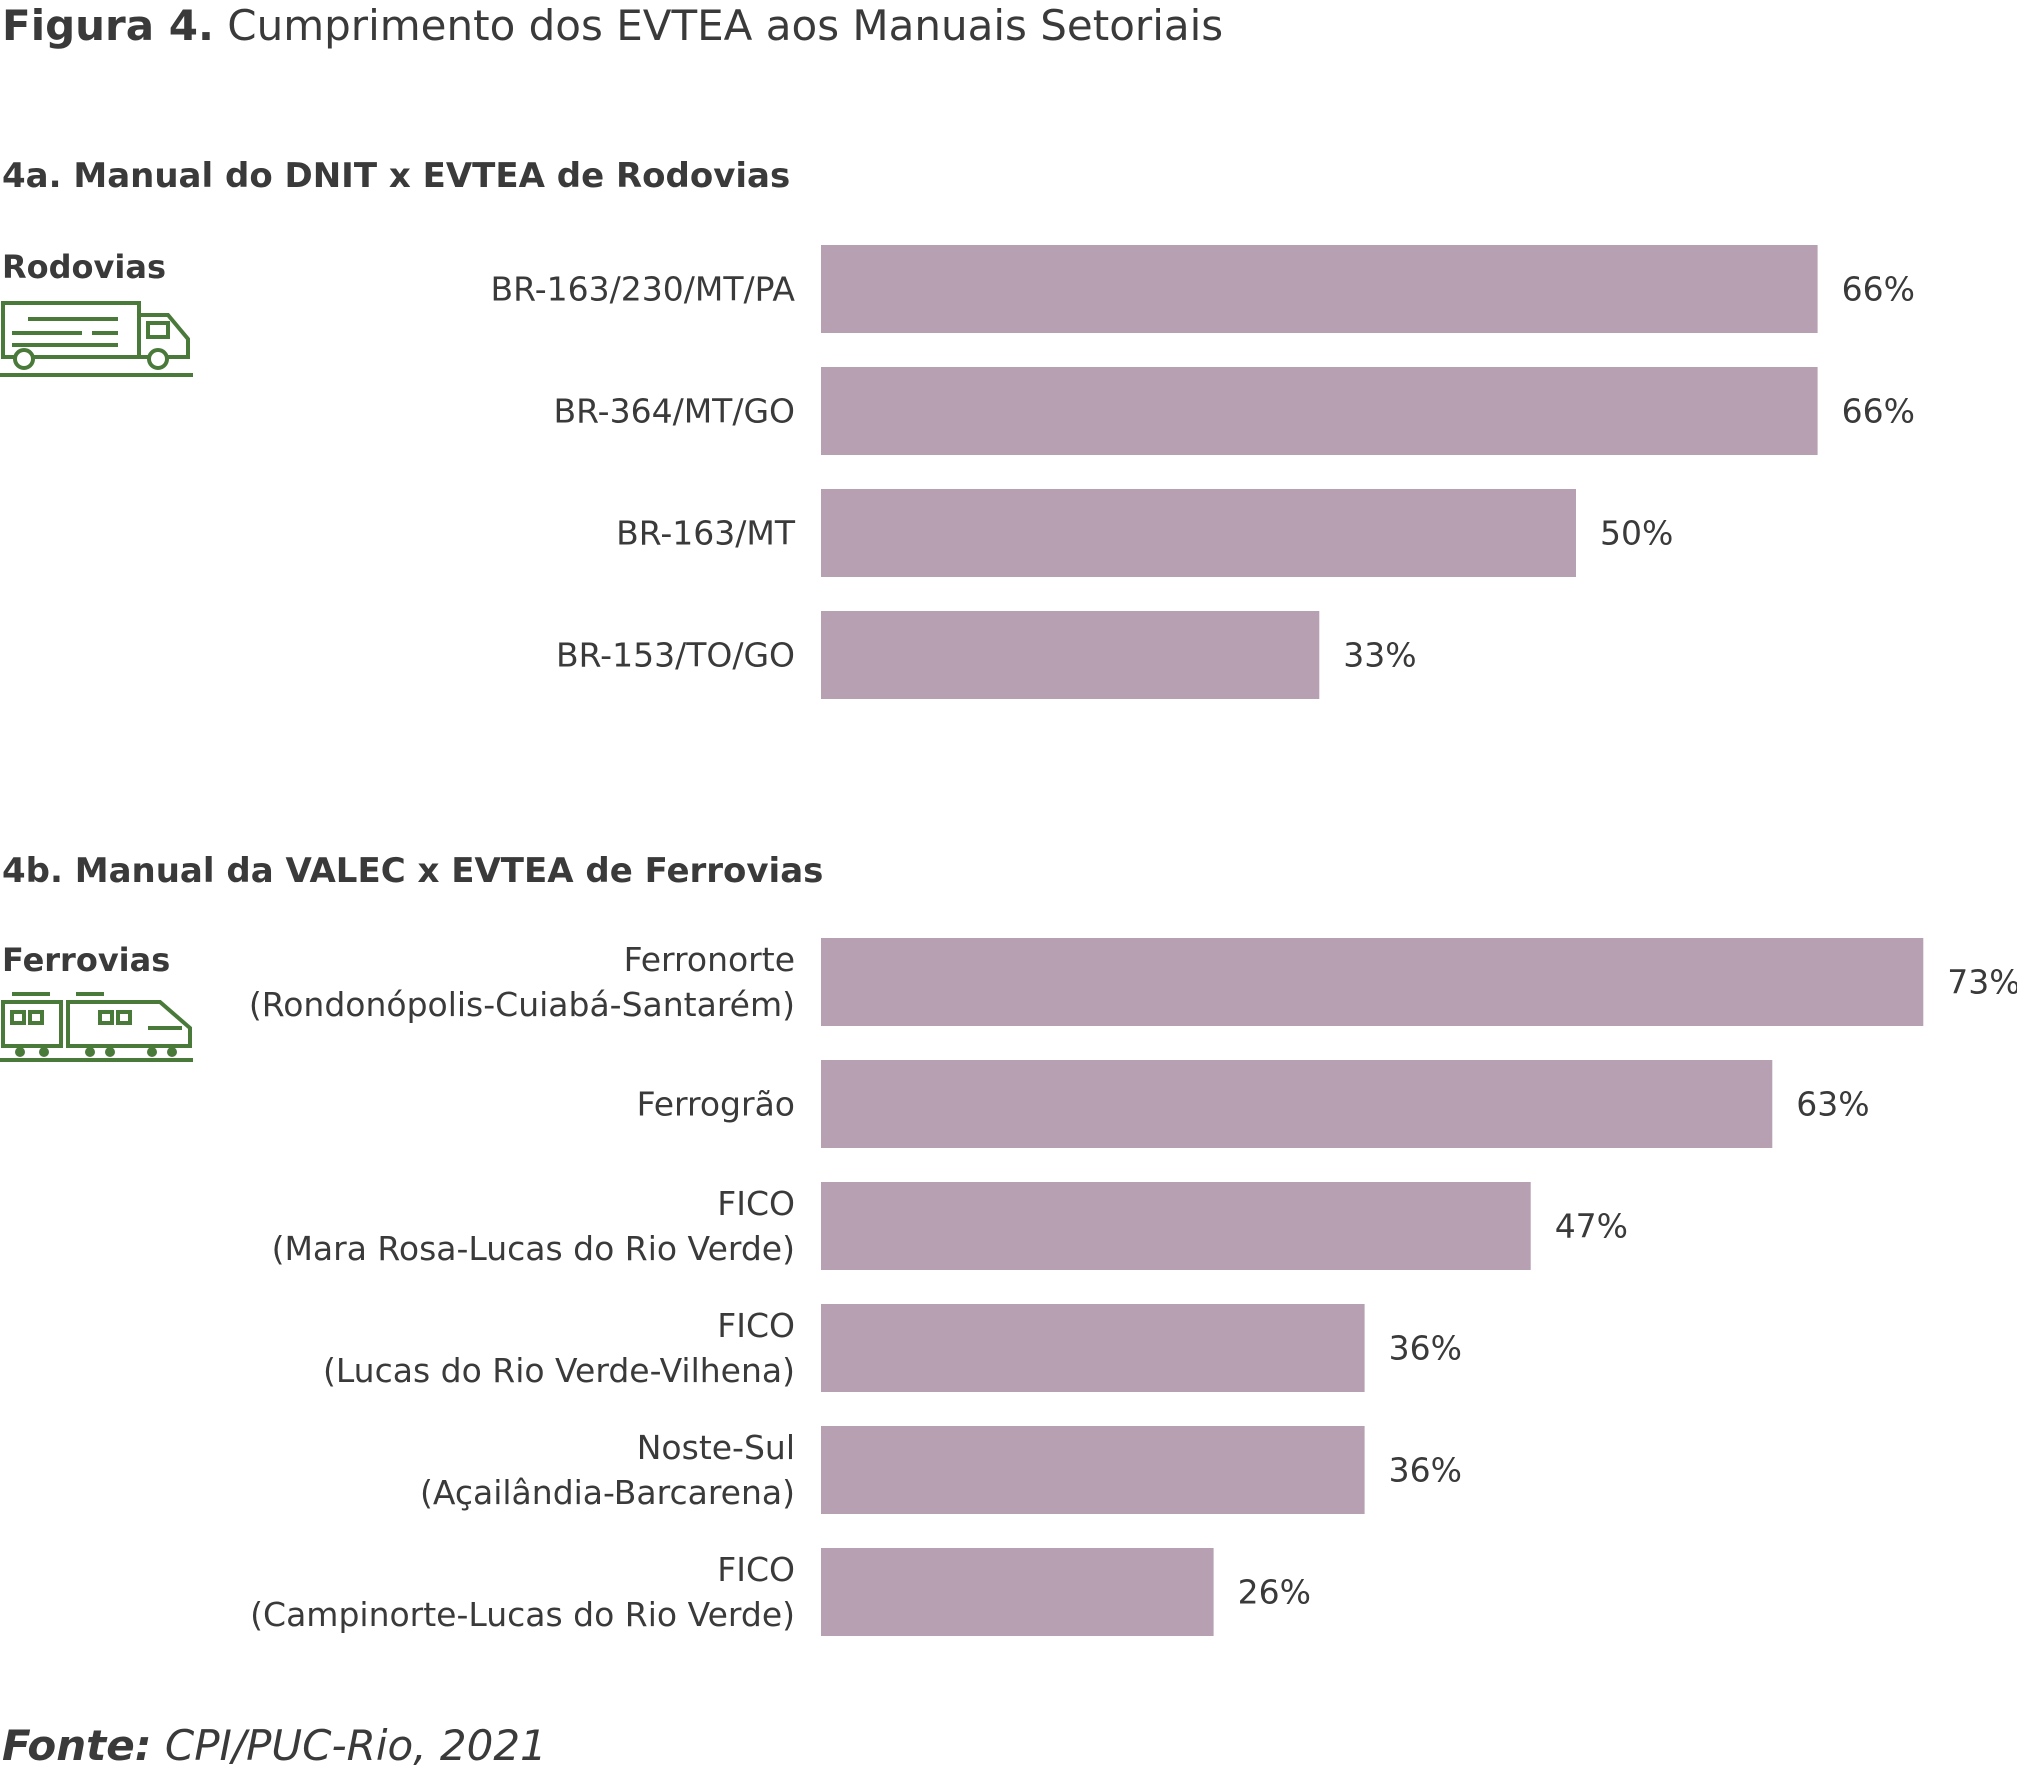  What do you see at coordinates (1878, 411) in the screenshot?
I see `rodovias-value-label-1: 66%` at bounding box center [1878, 411].